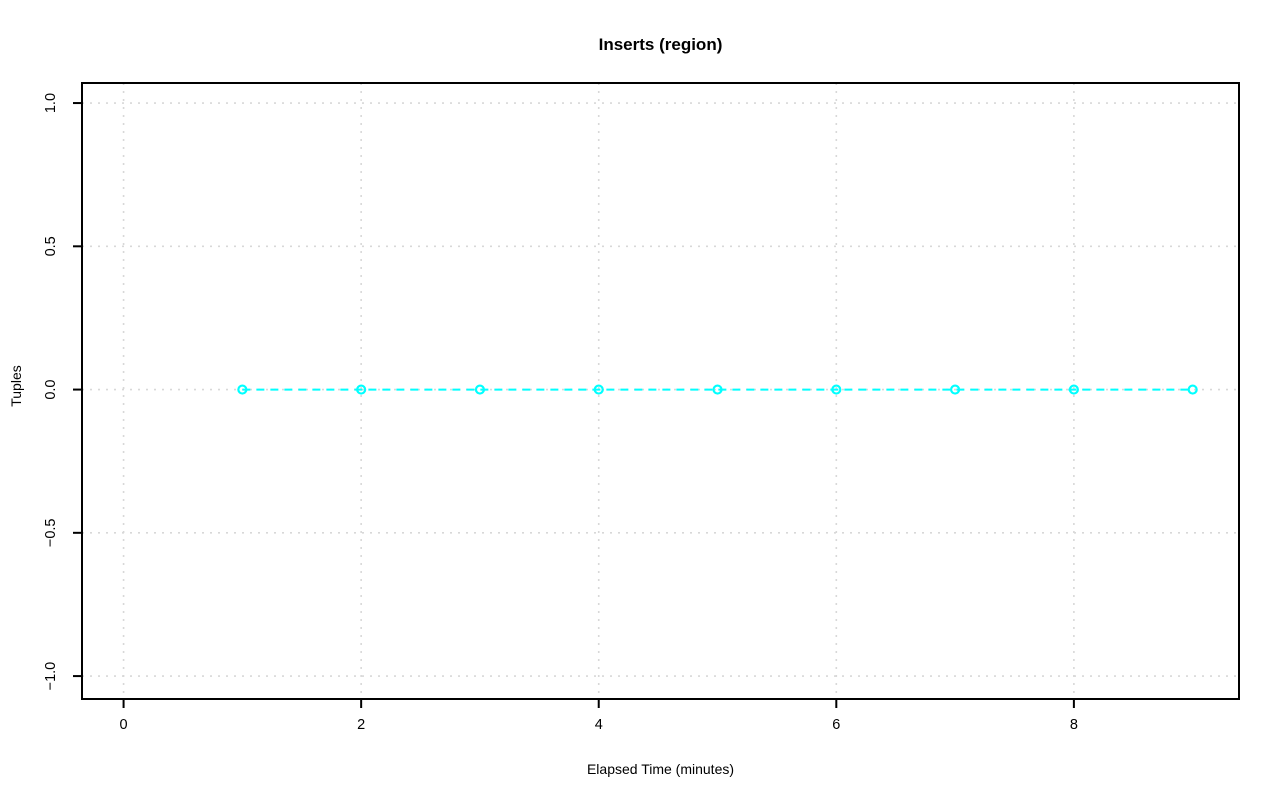  I want to click on y-tick-label: 1.0, so click(51, 103).